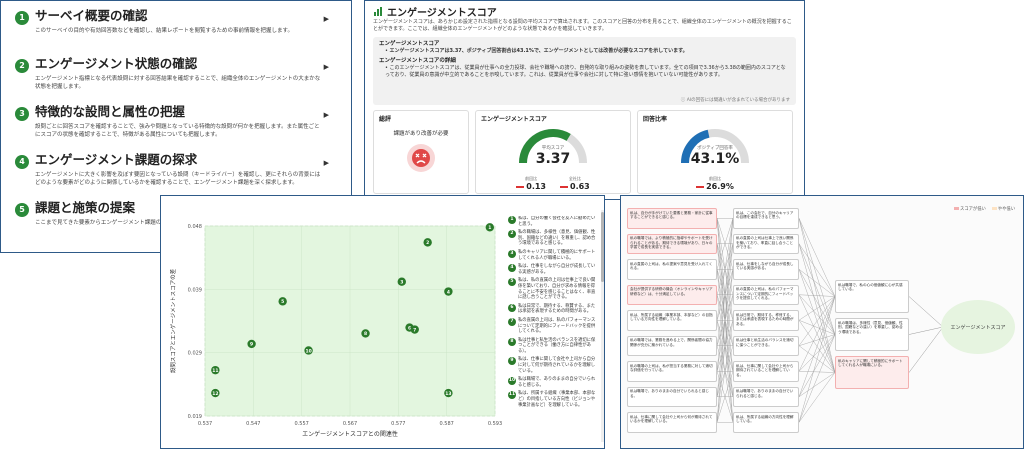 Image resolution: width=1024 pixels, height=450 pixels. I want to click on question-item: 4 私は、仕事をしながら自分が成長している実感がある。, so click(553, 269).